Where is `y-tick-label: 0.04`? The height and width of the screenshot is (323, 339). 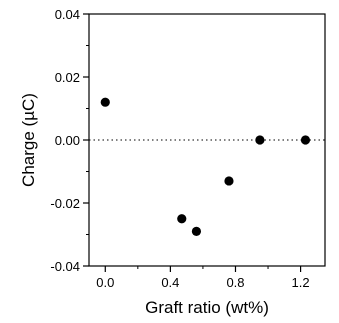
y-tick-label: 0.04 is located at coordinates (67, 14).